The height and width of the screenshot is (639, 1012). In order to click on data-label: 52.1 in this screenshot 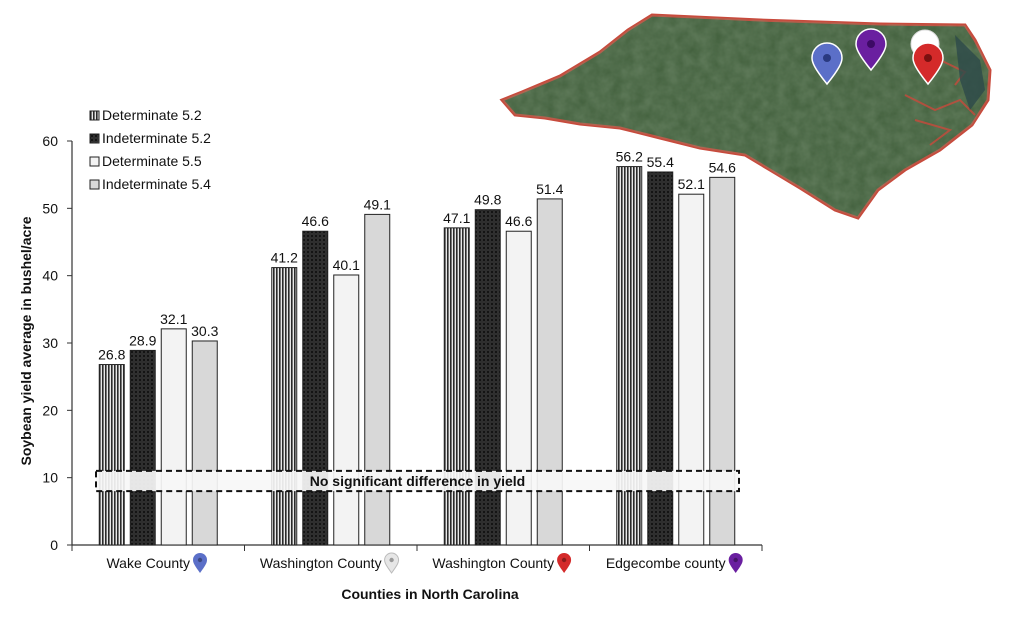, I will do `click(691, 184)`.